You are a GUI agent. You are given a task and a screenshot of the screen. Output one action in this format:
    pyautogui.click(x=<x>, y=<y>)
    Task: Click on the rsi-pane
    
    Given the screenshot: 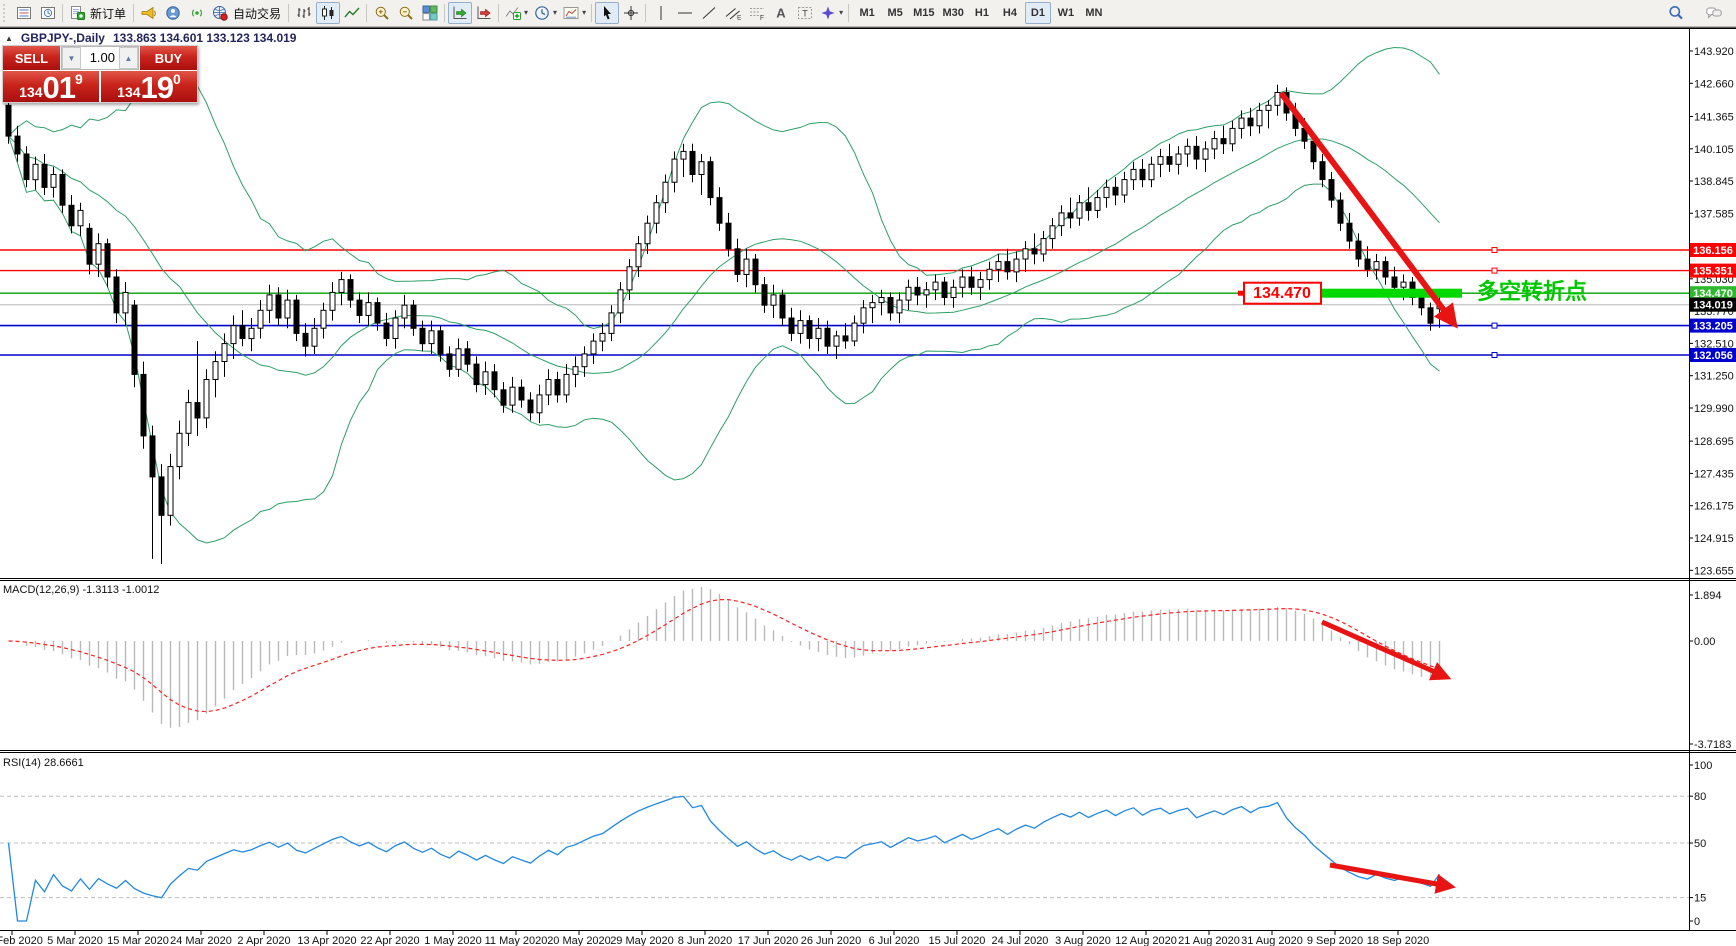 What is the action you would take?
    pyautogui.click(x=844, y=858)
    